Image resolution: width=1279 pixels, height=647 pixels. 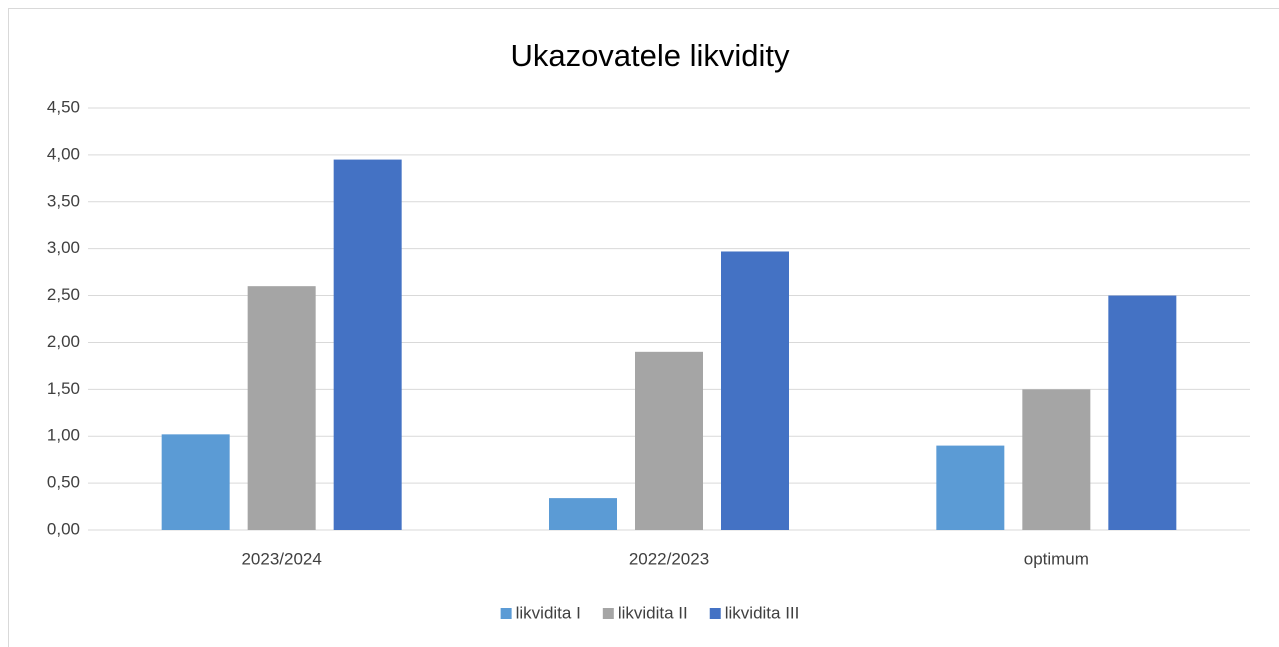 What do you see at coordinates (63, 482) in the screenshot?
I see `y-tick-label: 0,50` at bounding box center [63, 482].